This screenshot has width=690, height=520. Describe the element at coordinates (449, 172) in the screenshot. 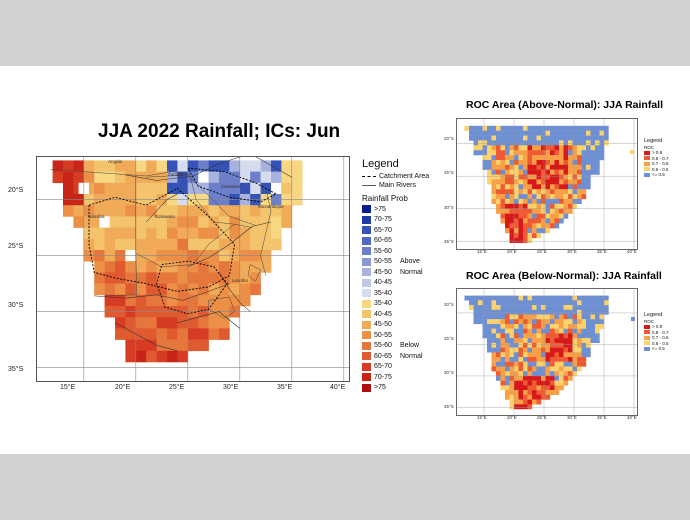

I see `roc-above-lat-25s: 25°S` at that location.